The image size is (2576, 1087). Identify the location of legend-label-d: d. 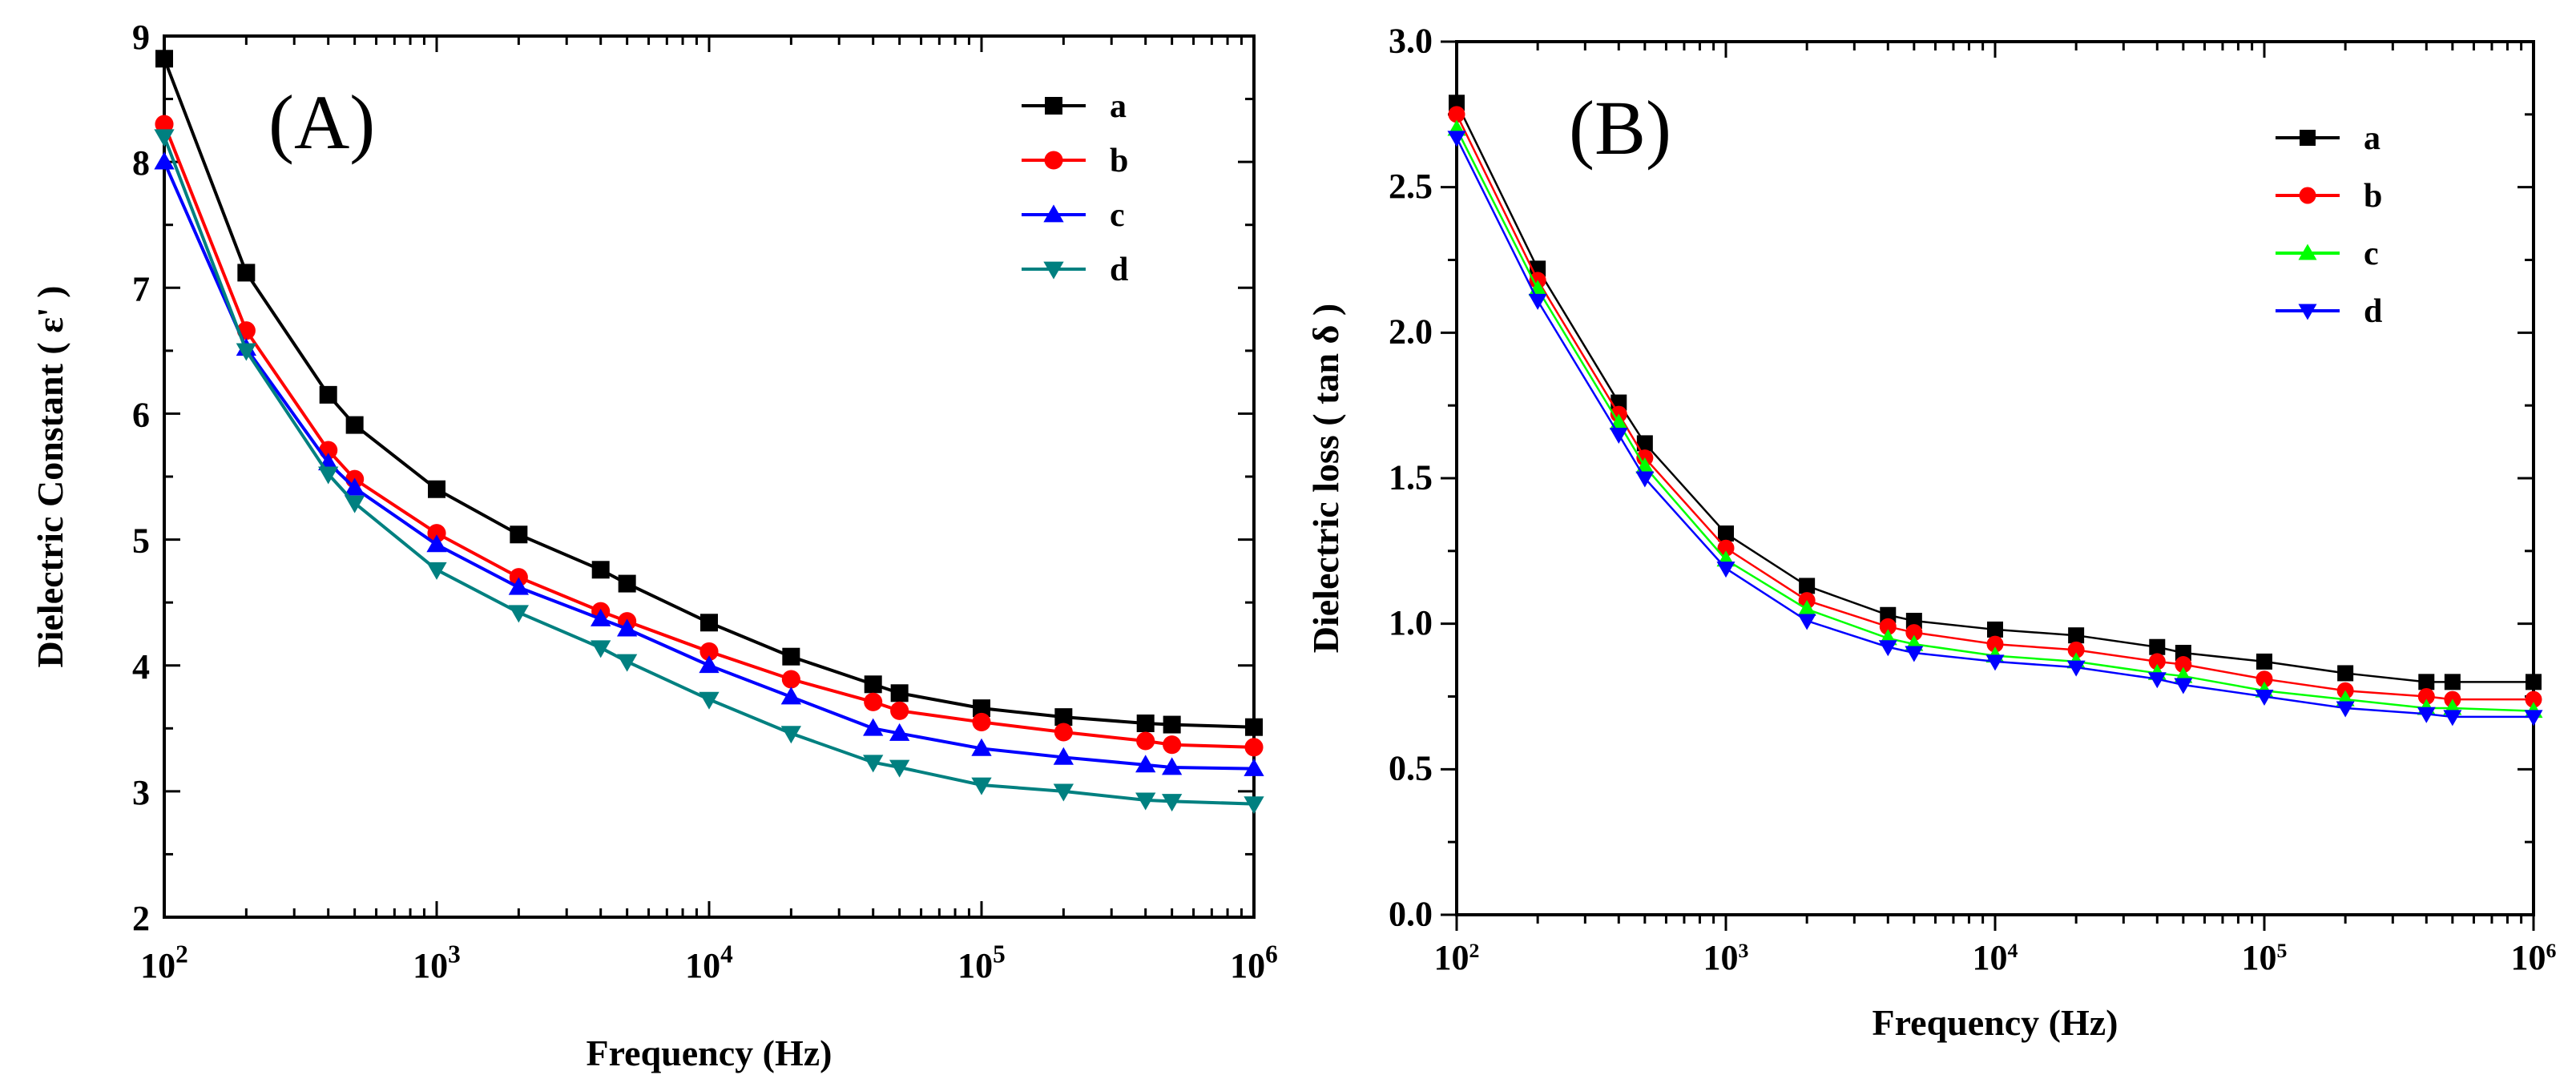
(2373, 312).